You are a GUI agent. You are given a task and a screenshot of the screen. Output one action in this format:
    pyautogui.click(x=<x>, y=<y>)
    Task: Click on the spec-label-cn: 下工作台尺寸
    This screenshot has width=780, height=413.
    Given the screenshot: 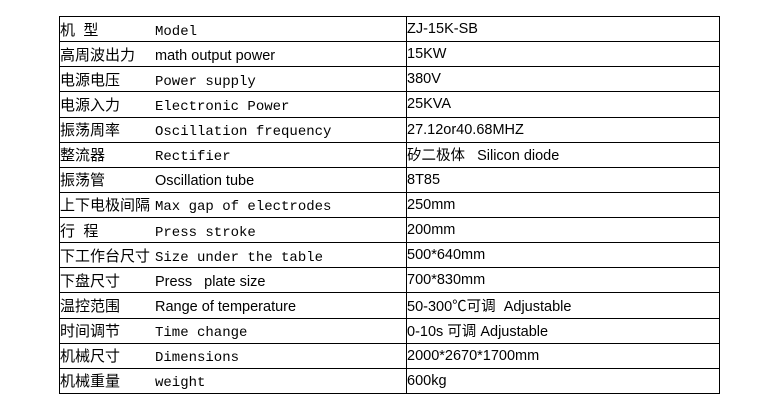 What is the action you would take?
    pyautogui.click(x=105, y=256)
    